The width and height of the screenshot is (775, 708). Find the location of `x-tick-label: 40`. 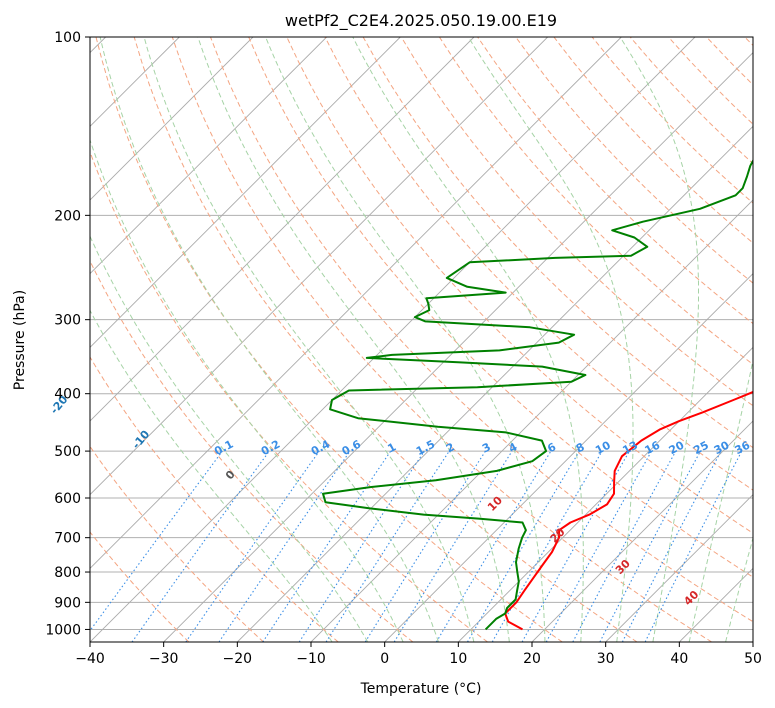

x-tick-label: 40 is located at coordinates (679, 659).